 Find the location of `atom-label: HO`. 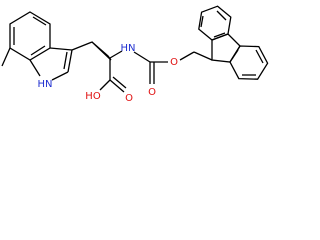

atom-label: HO is located at coordinates (93, 96).